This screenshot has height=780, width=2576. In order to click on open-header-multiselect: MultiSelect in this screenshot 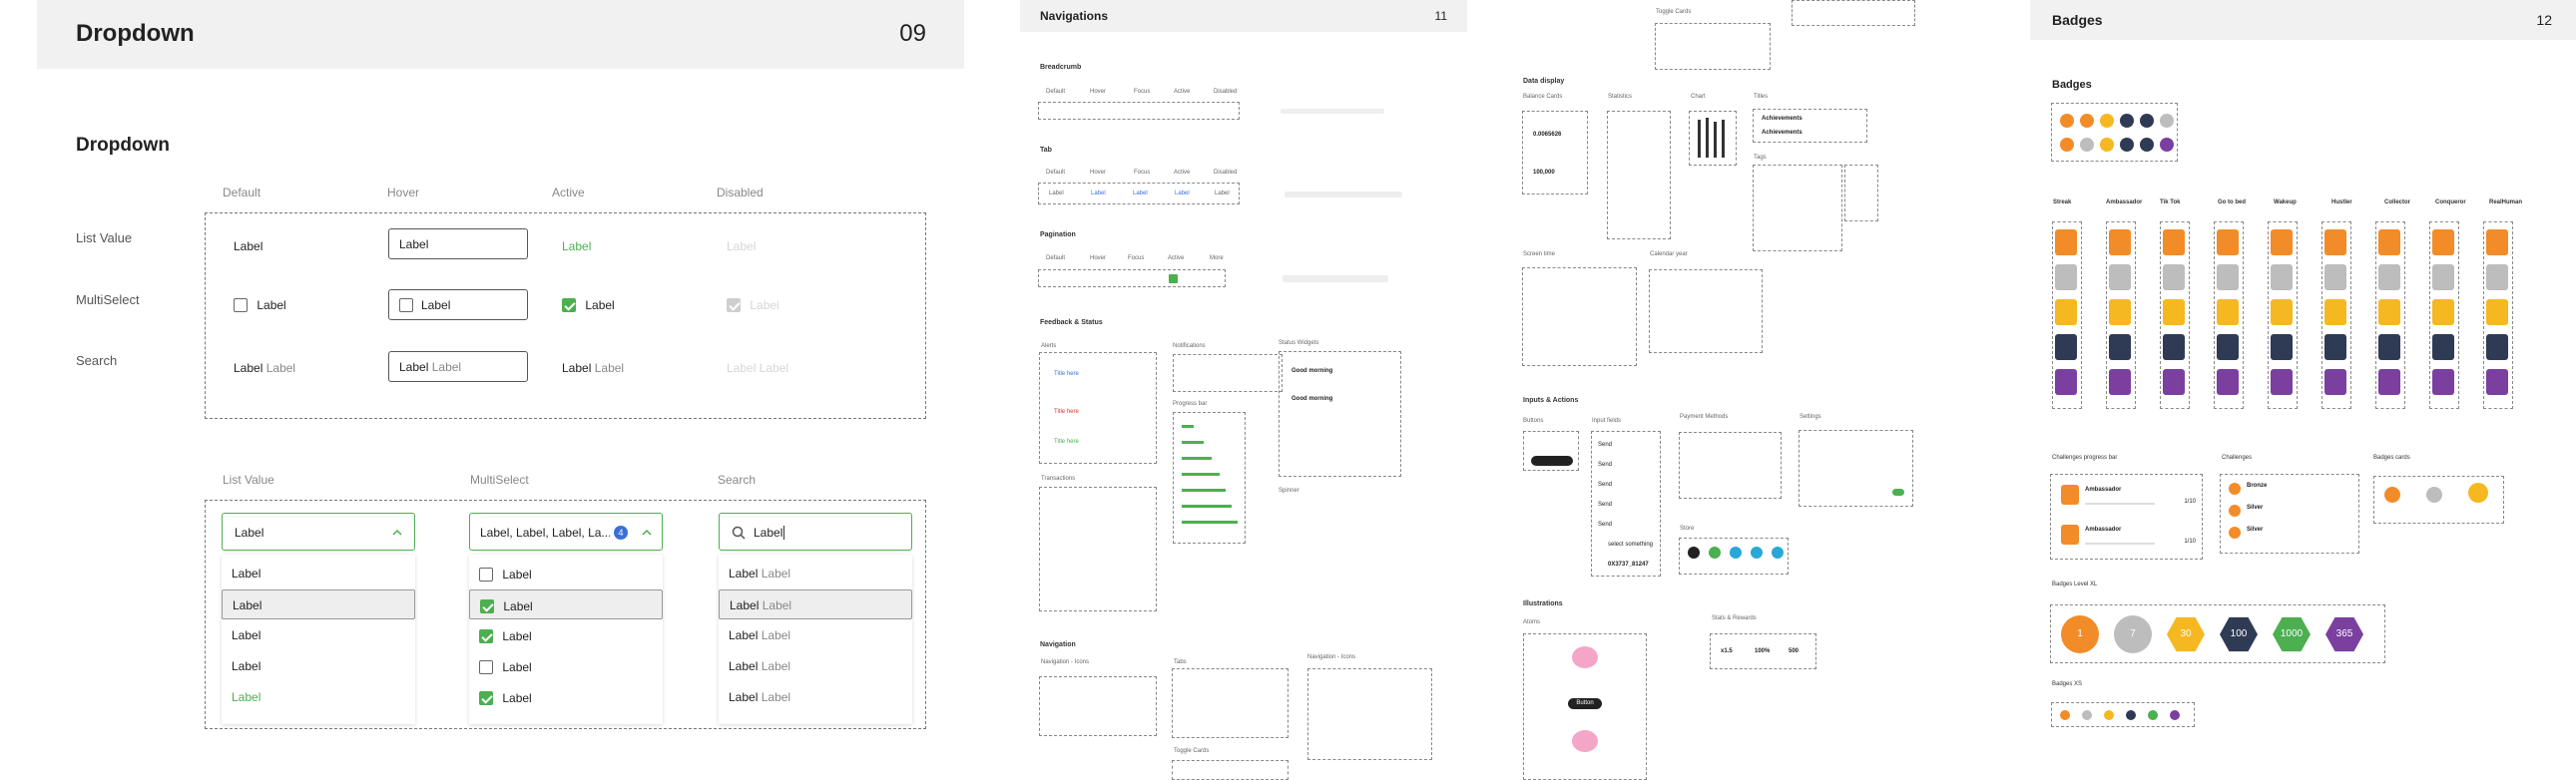, I will do `click(500, 480)`.